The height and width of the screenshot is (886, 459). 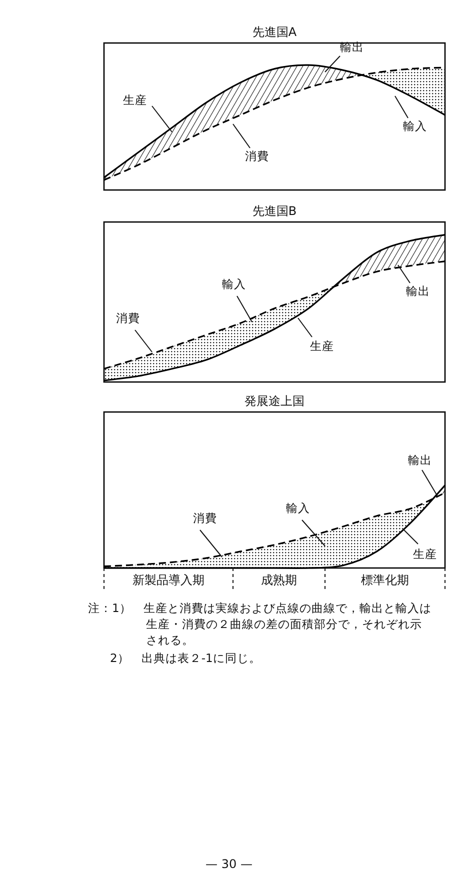 I want to click on text: 注：1） 生産と消費は実線および点線の曲線で，輸出と輸入は生産・消費の２曲線の差の面積部分で，それぞれ示される。, so click(x=260, y=624).